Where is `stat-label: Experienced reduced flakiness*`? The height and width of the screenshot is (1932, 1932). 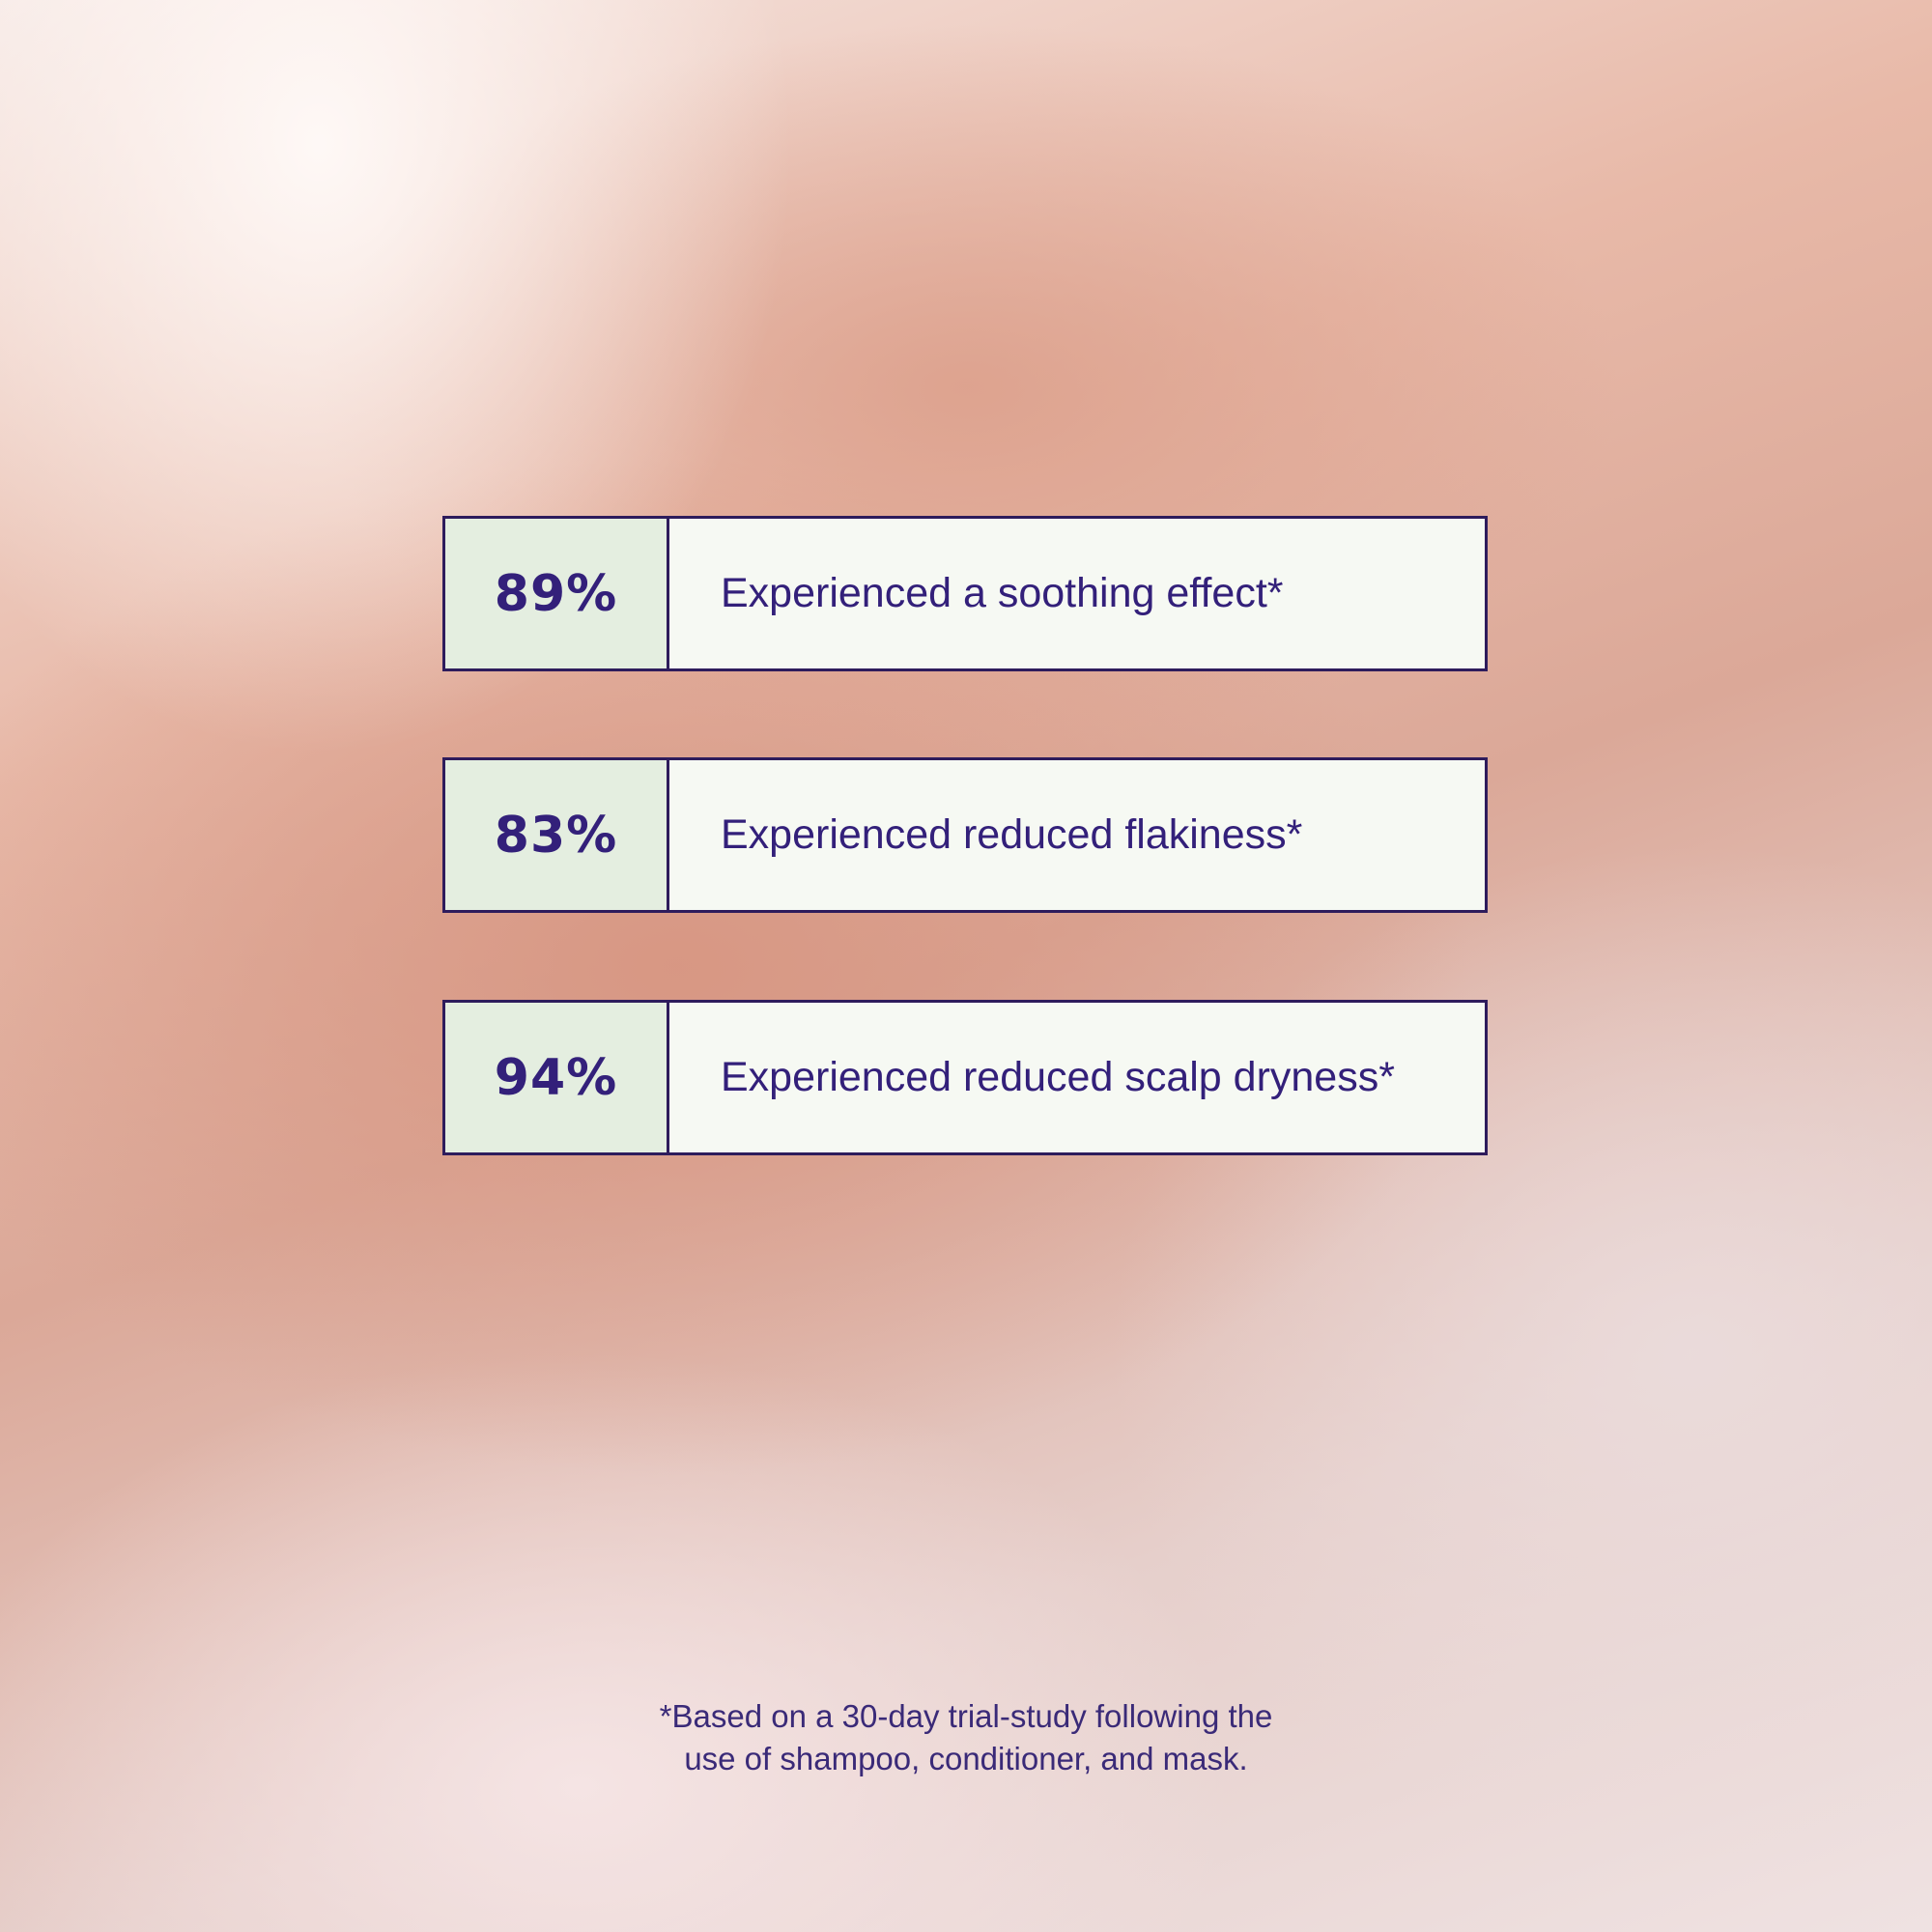 stat-label: Experienced reduced flakiness* is located at coordinates (1012, 834).